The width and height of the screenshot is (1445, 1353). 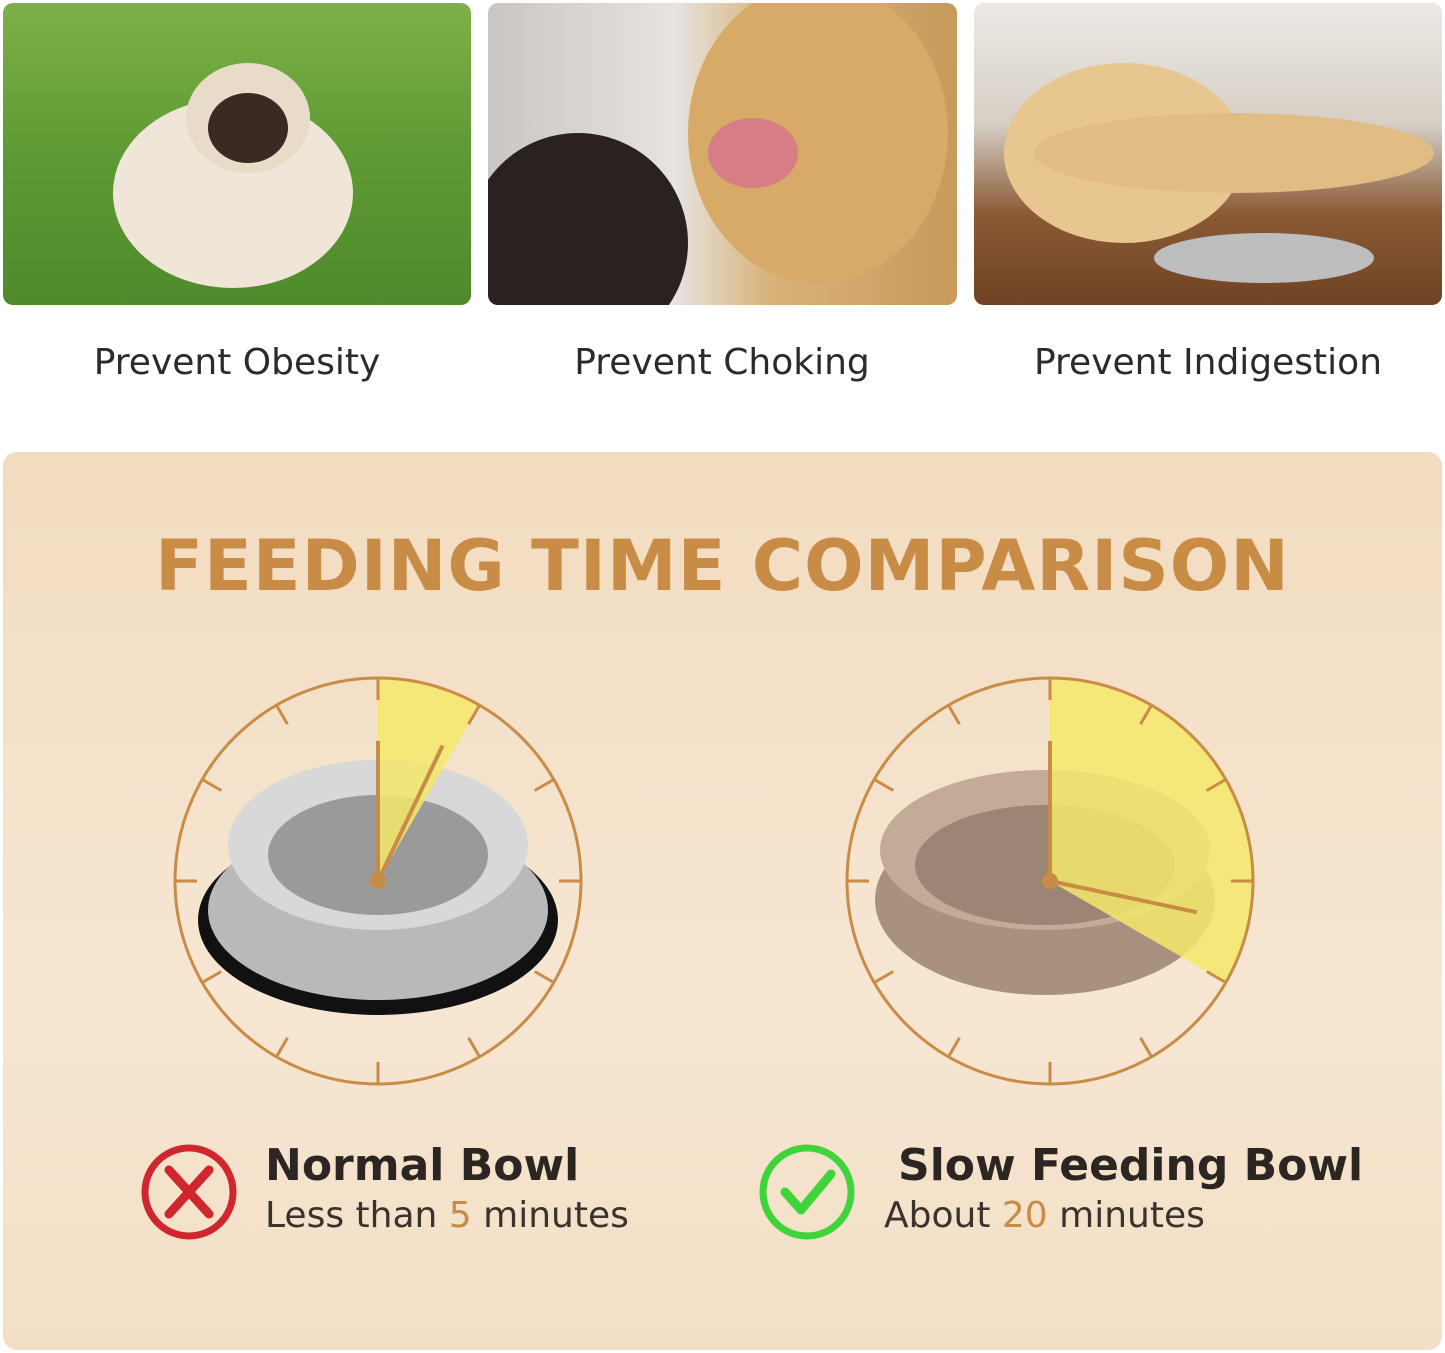 What do you see at coordinates (722, 362) in the screenshot?
I see `caption-choking: Prevent Choking` at bounding box center [722, 362].